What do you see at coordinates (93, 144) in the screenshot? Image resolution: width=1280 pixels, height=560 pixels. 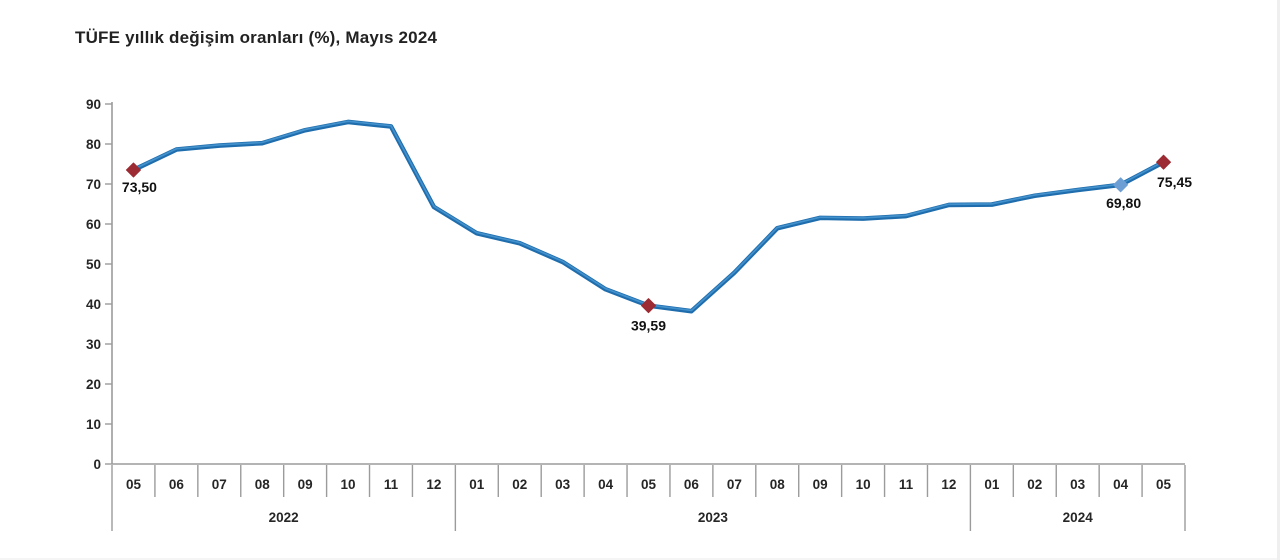 I see `y-tick-label: 80` at bounding box center [93, 144].